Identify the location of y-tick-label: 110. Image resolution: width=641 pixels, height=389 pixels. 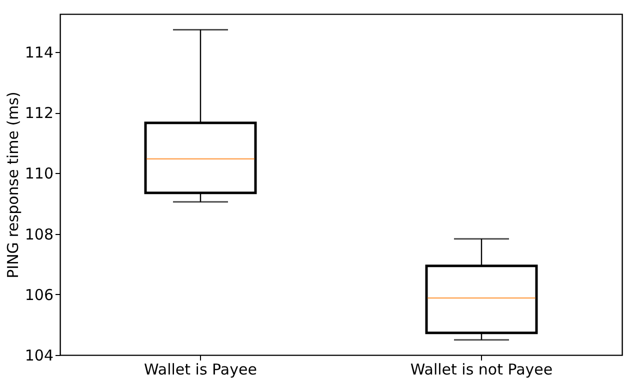
(39, 173).